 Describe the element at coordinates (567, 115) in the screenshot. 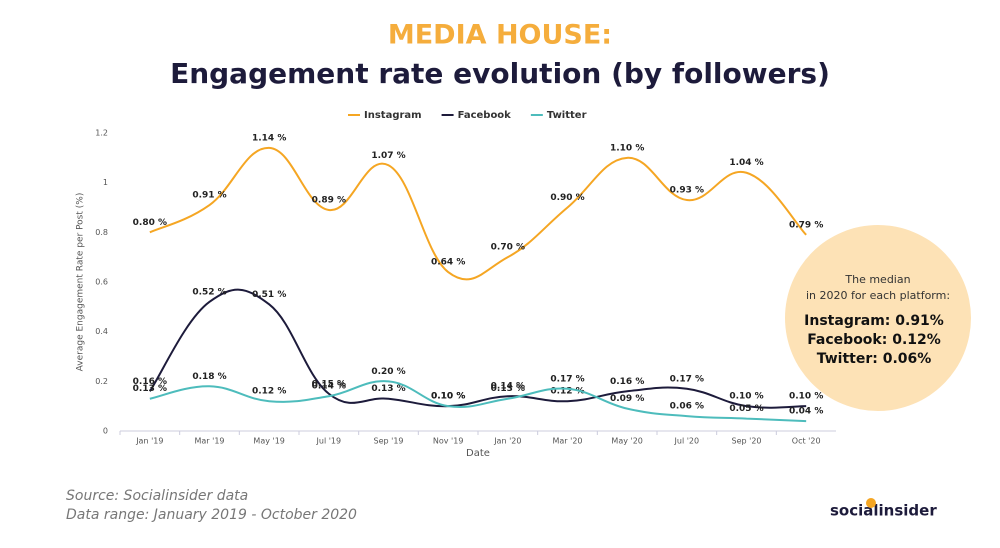

I see `legend-label: Twitter` at that location.